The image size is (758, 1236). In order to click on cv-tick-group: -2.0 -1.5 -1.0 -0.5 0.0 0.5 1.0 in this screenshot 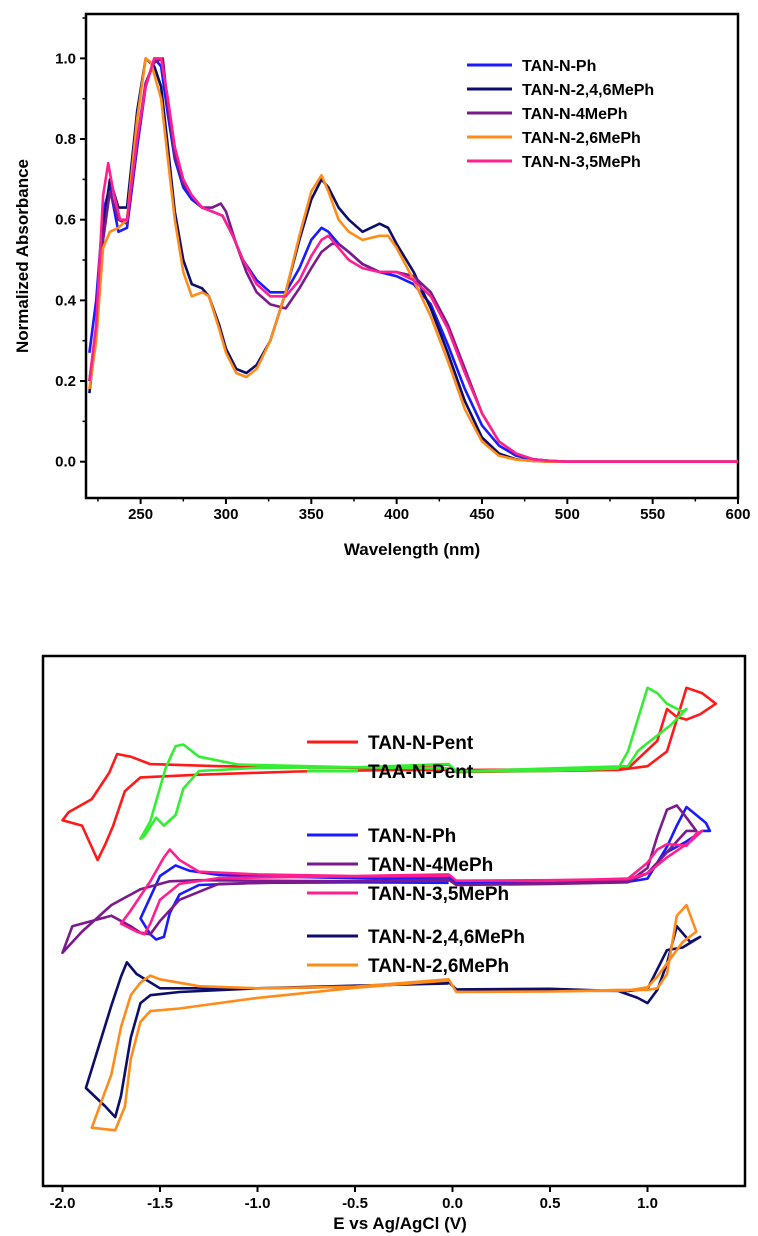, I will do `click(354, 1199)`.